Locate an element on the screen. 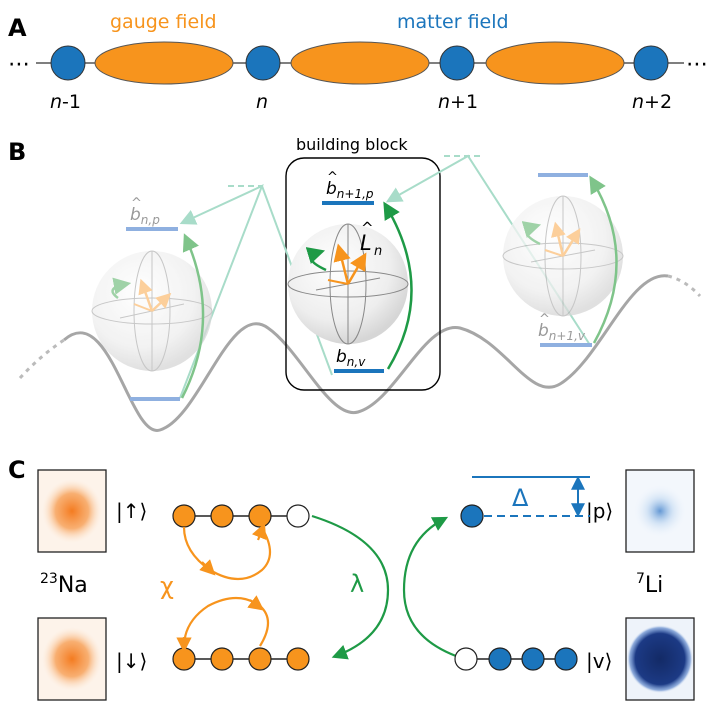 The height and width of the screenshot is (707, 720). sphere-right-rotation-arrow is located at coordinates (531, 233).